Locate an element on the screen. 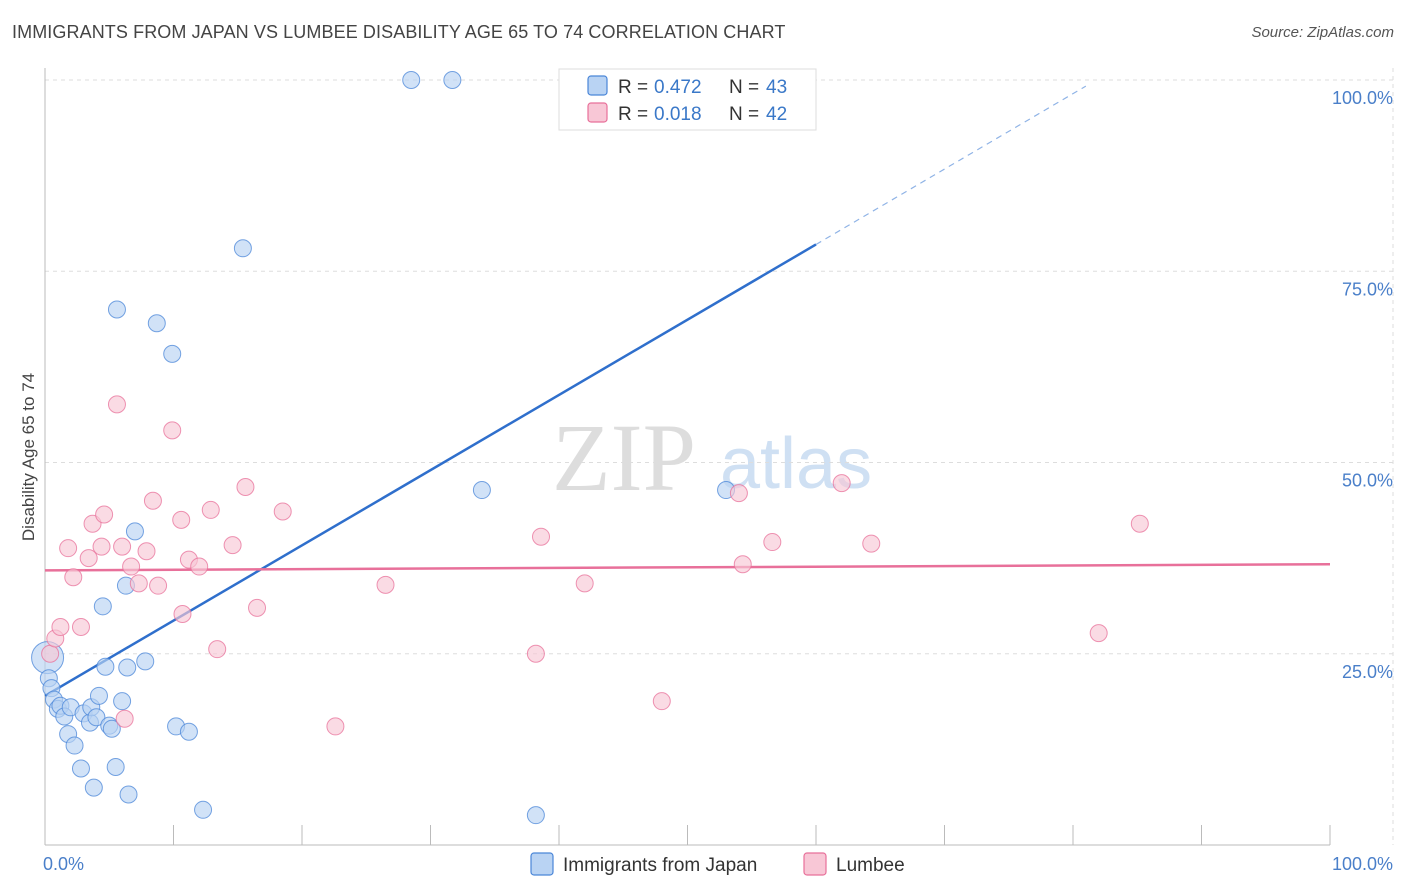 The image size is (1406, 892). legend-r-value-2: 0.018 is located at coordinates (678, 114).